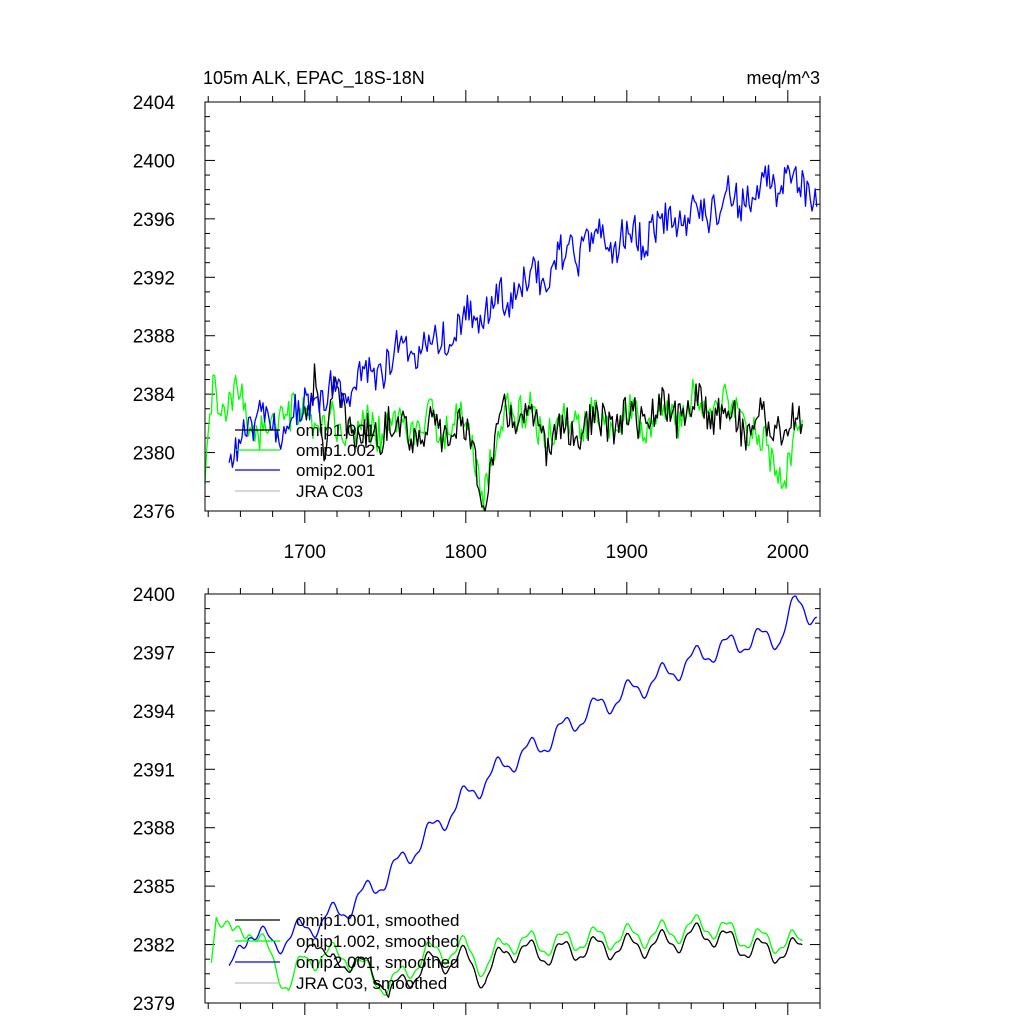  What do you see at coordinates (154, 337) in the screenshot?
I see `top-y-tick-label: 2388` at bounding box center [154, 337].